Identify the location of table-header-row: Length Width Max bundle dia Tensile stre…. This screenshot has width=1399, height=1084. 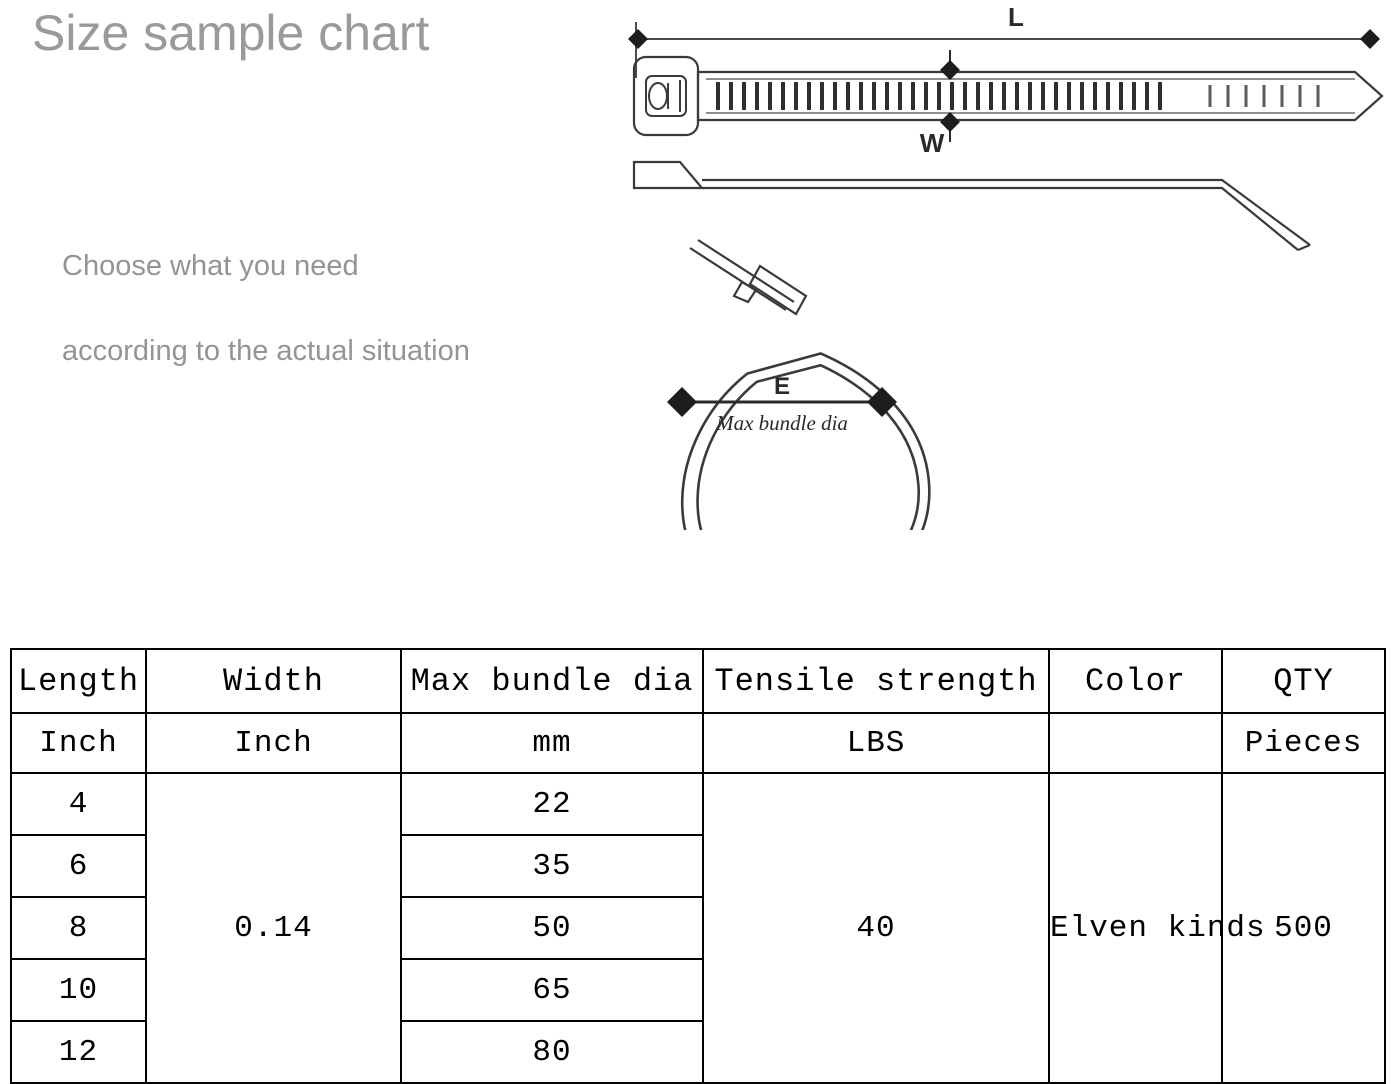
(698, 681).